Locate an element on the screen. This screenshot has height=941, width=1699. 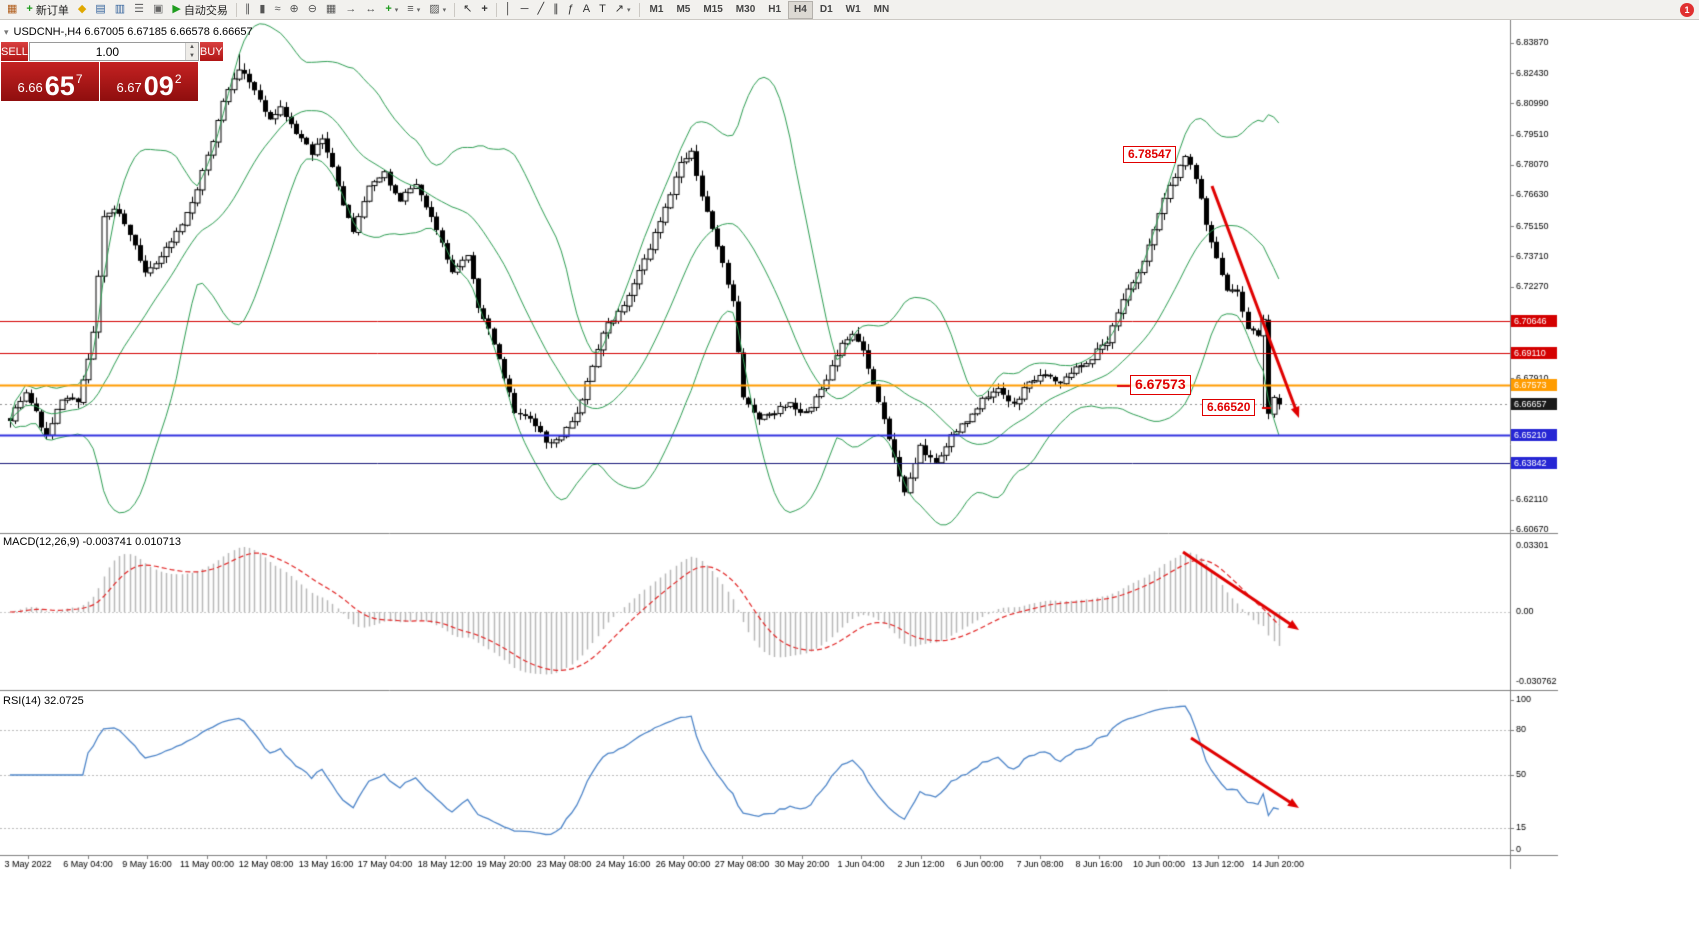
periods-icon: ≡ is located at coordinates (410, 9).